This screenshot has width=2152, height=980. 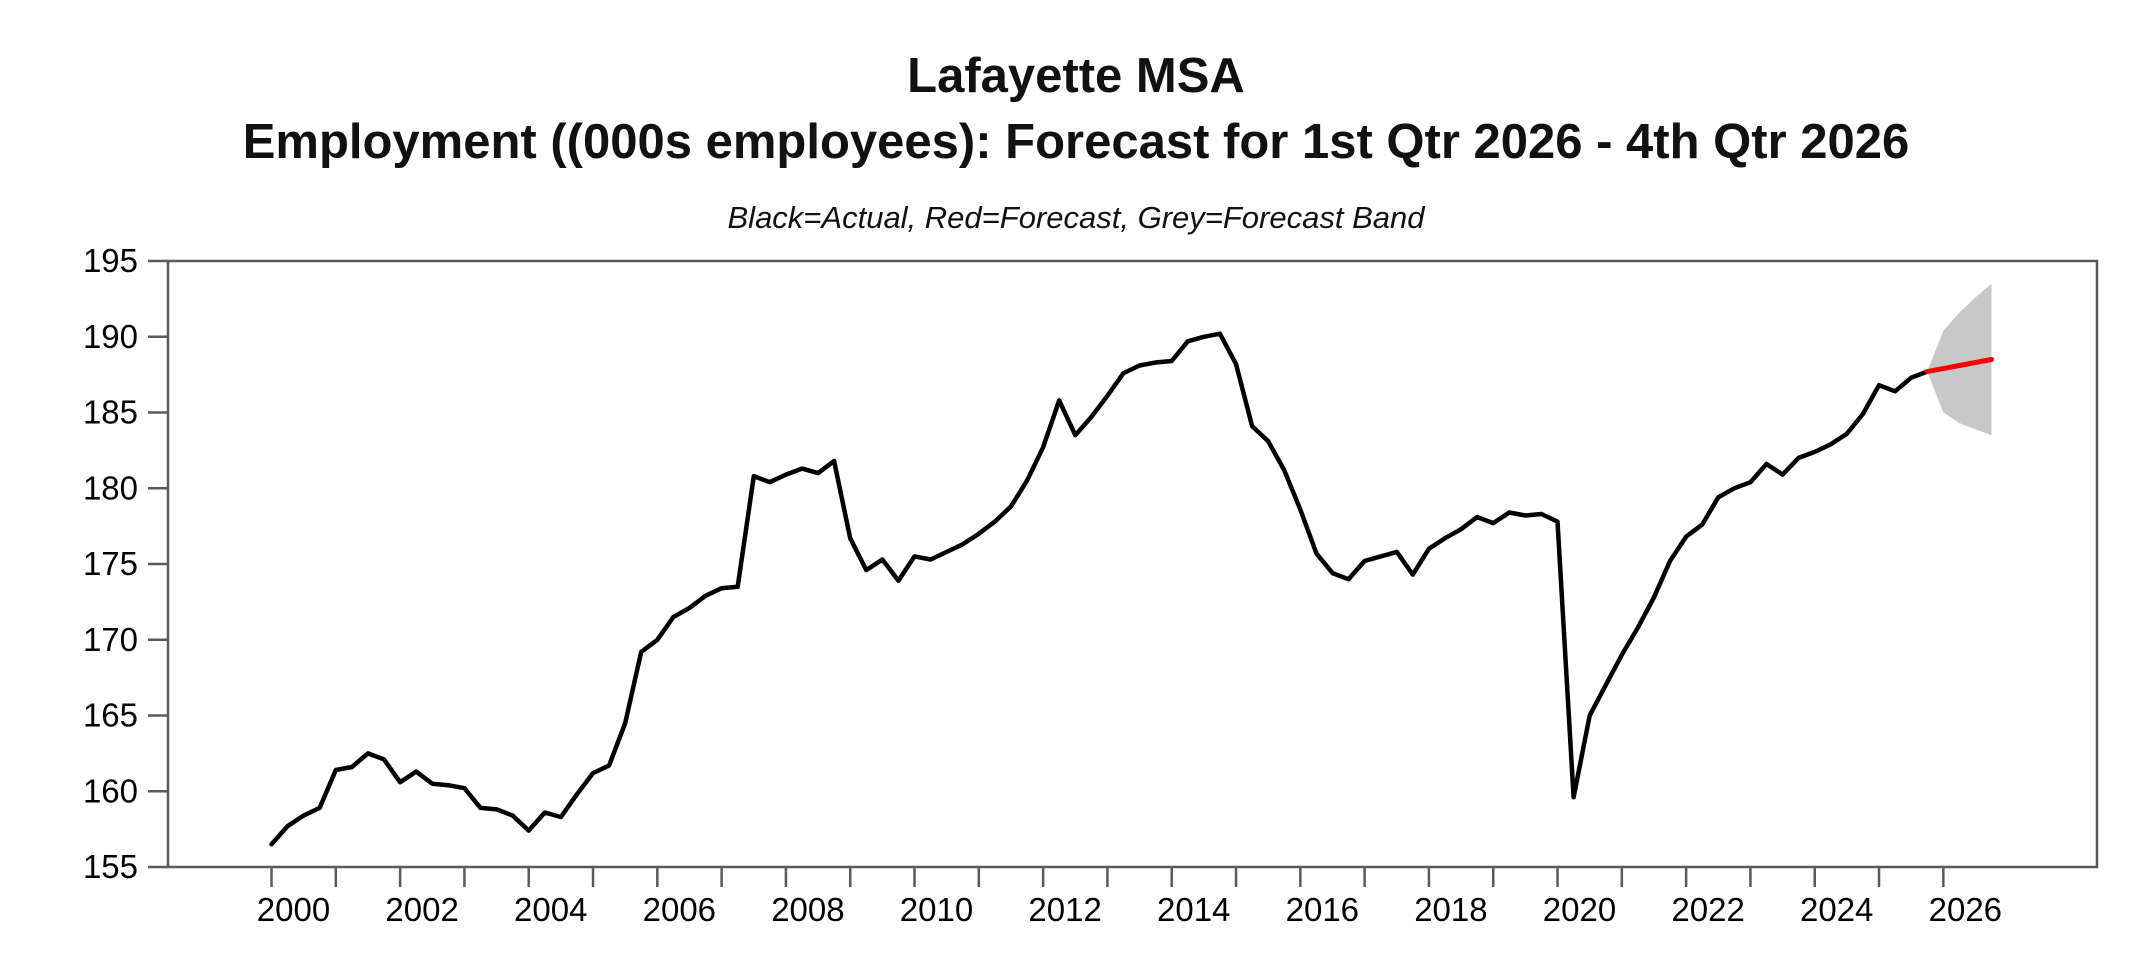 I want to click on forecast-band, so click(x=1959, y=359).